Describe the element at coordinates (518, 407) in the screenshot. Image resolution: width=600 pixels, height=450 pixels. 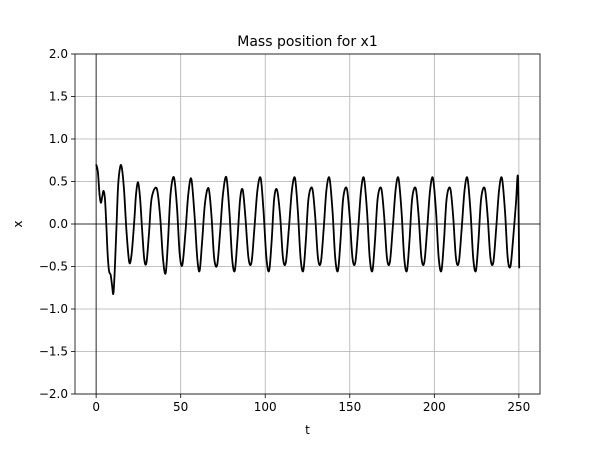
I see `x-tick-label: 250` at that location.